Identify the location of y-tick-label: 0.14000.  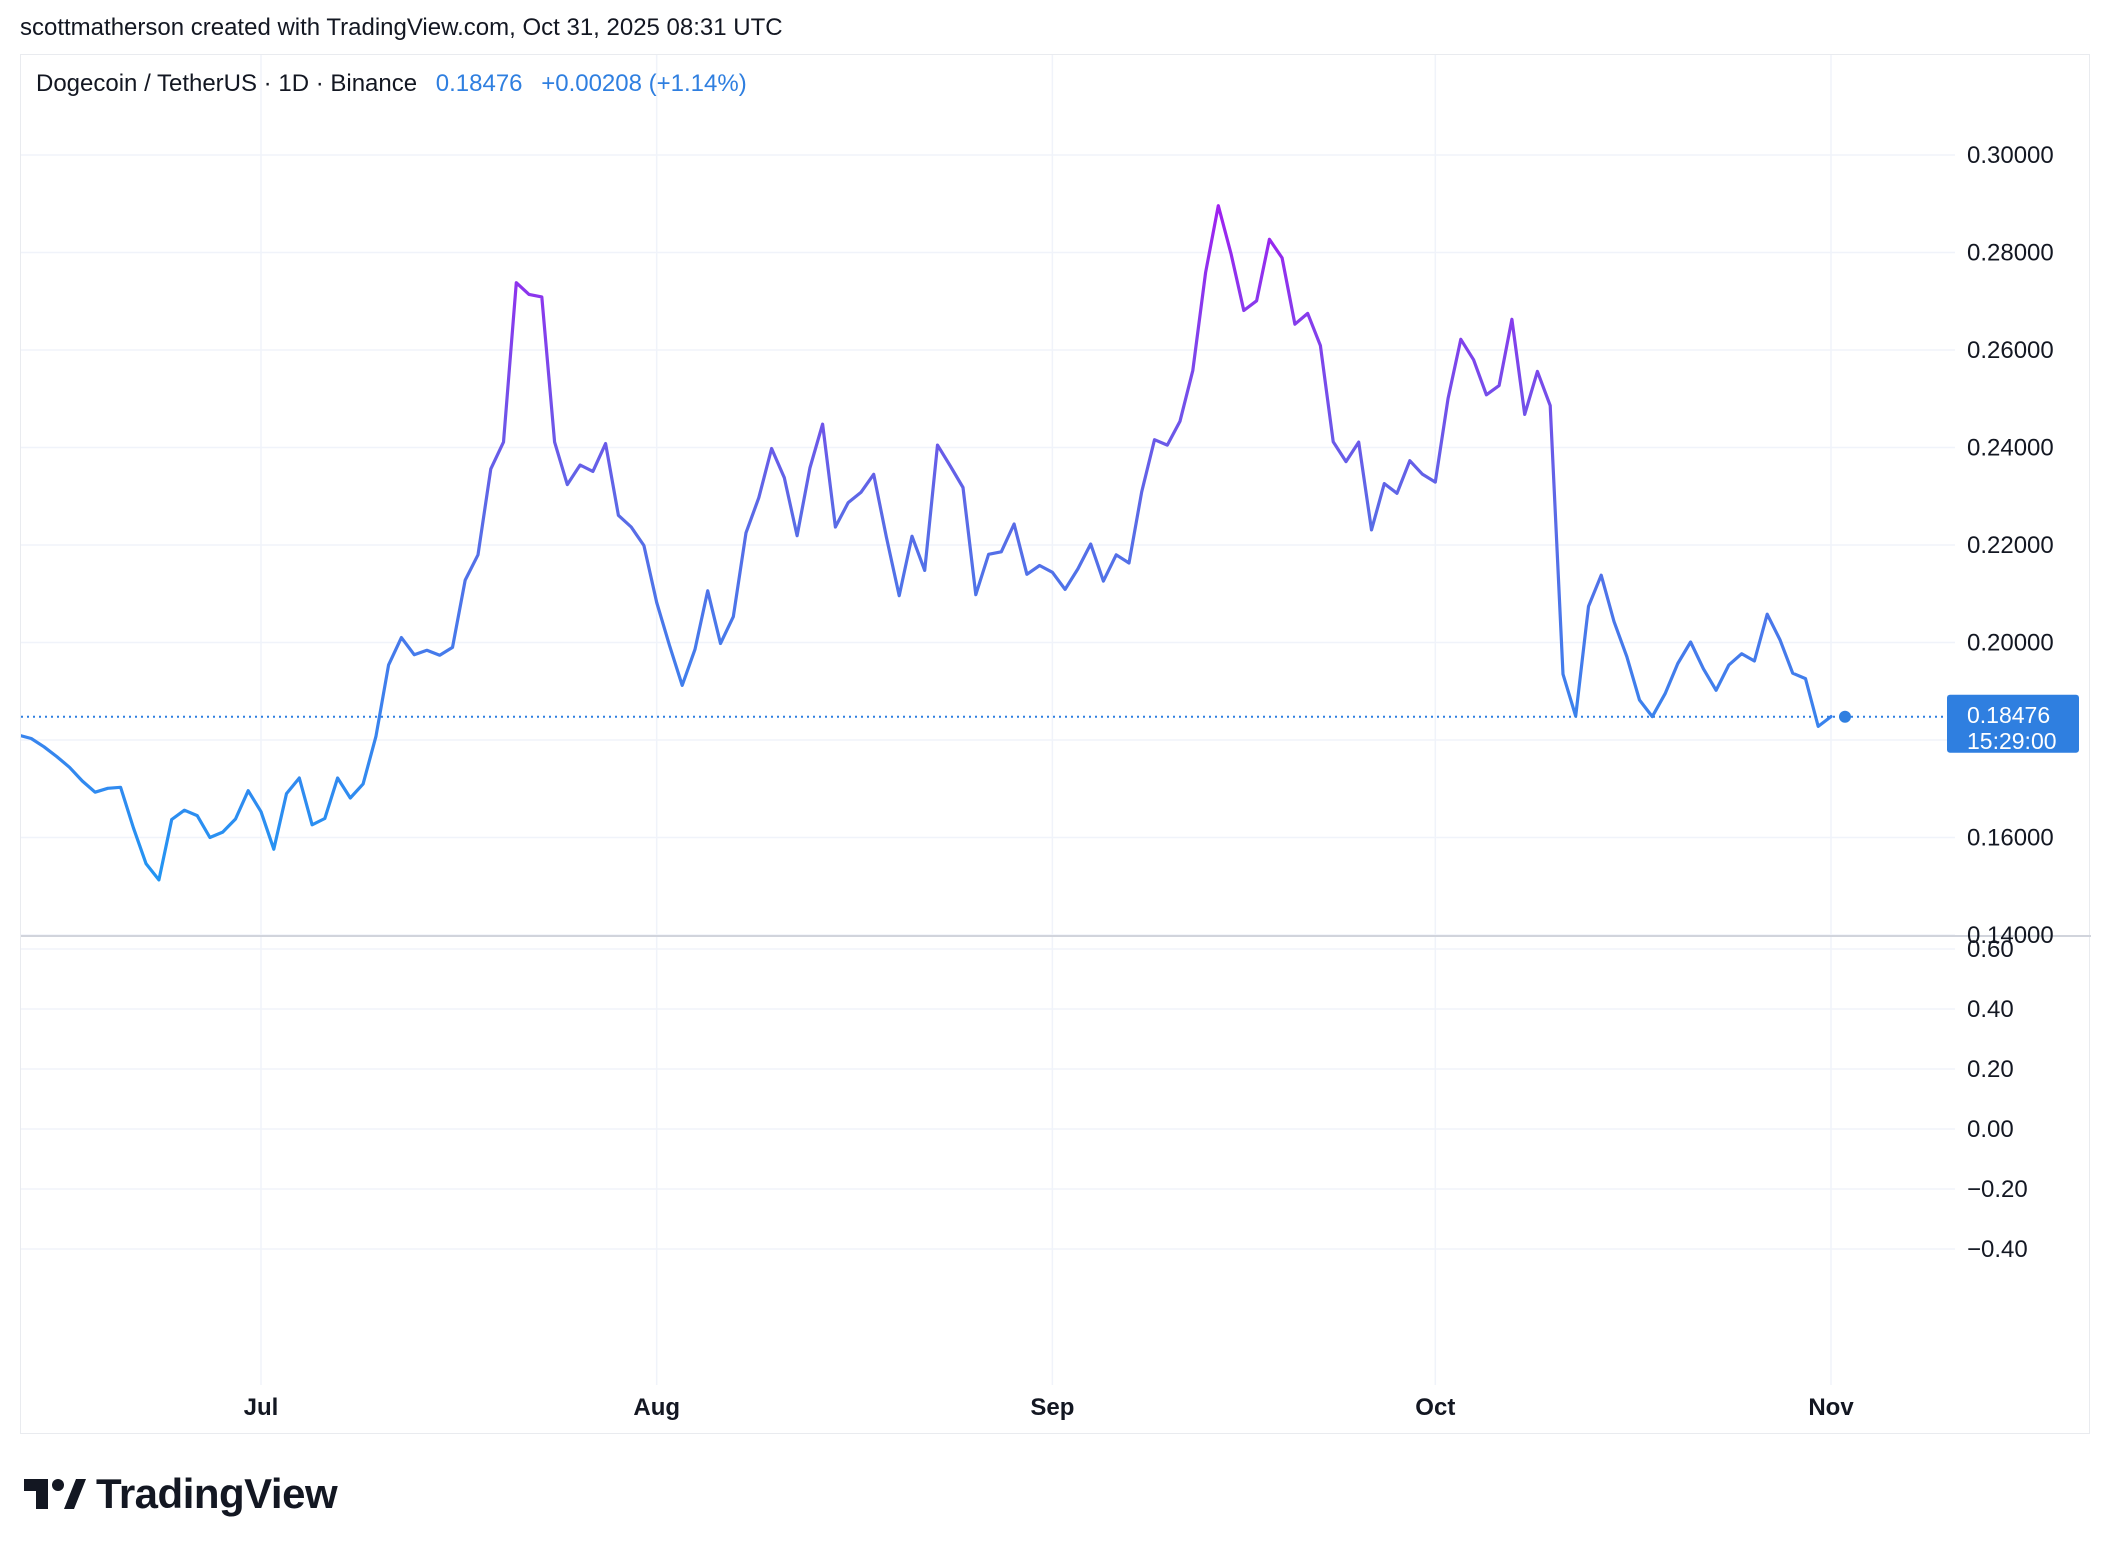
(2010, 935).